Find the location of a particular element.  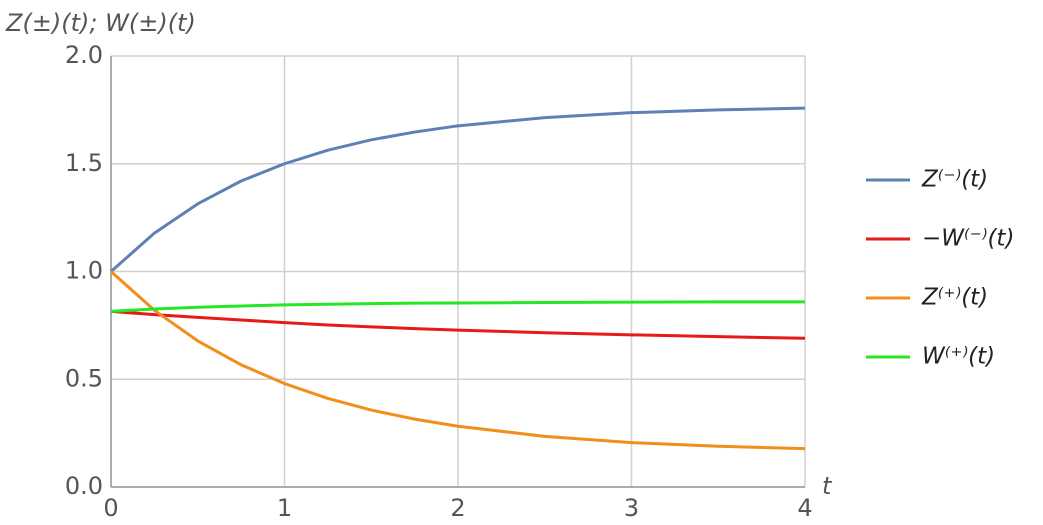

y-tick-label: 2.0 is located at coordinates (84, 55).